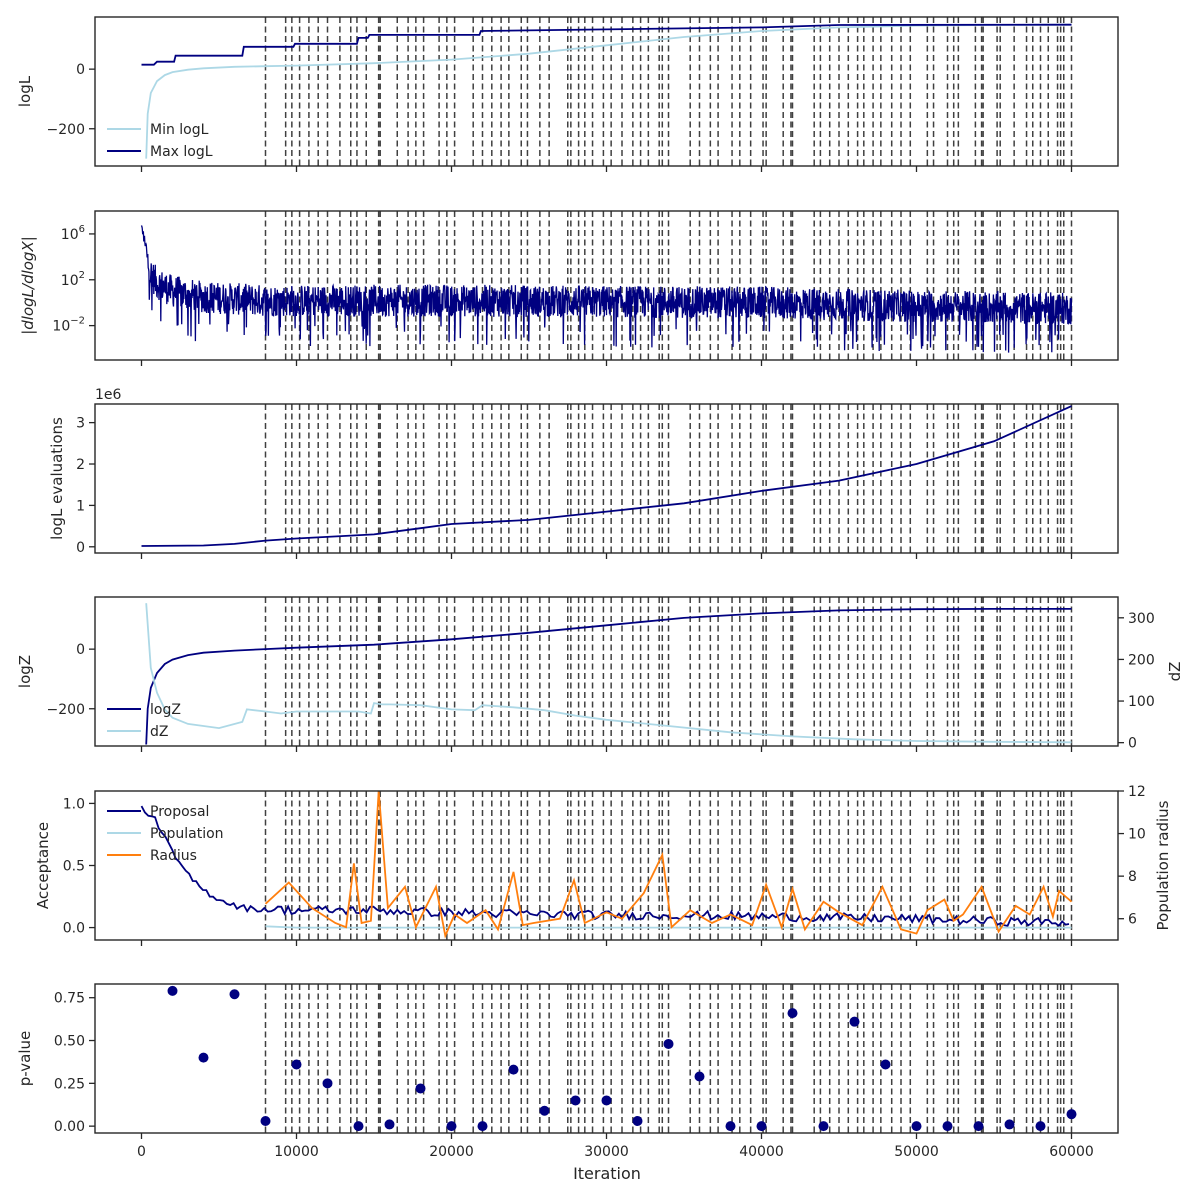  I want to click on series-line-logz, so click(608, 676).